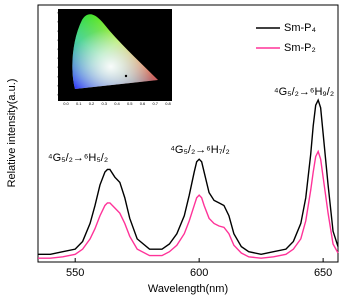  Describe the element at coordinates (75, 273) in the screenshot. I see `x-tick-label: 550` at that location.